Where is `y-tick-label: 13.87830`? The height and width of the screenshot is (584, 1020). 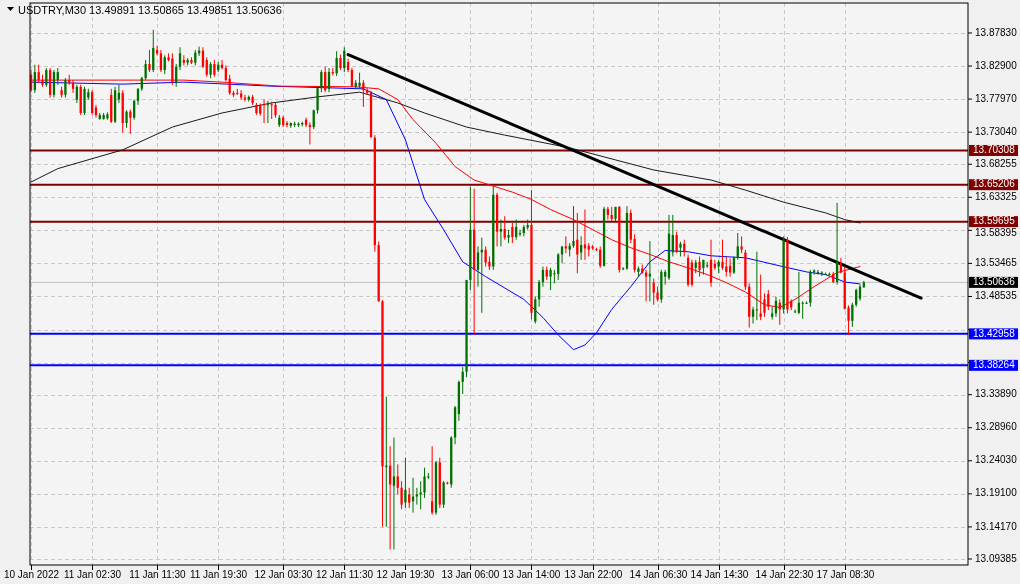
y-tick-label: 13.87830 is located at coordinates (996, 32).